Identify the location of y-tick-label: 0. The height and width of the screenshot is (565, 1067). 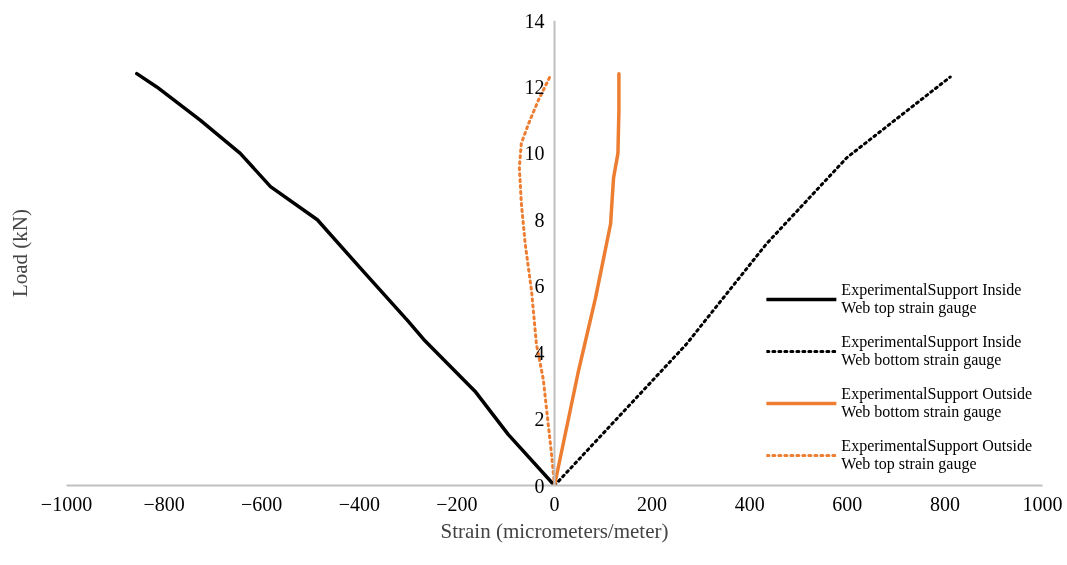
(539, 485).